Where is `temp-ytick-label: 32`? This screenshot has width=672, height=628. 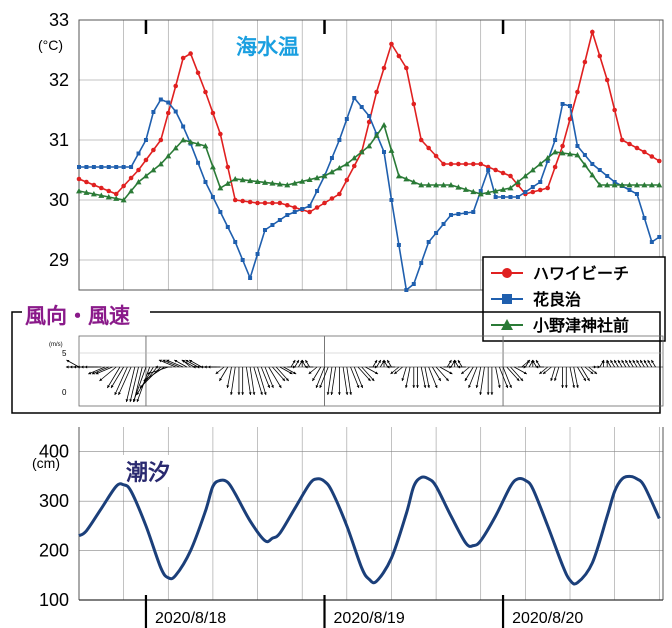 temp-ytick-label: 32 is located at coordinates (59, 80).